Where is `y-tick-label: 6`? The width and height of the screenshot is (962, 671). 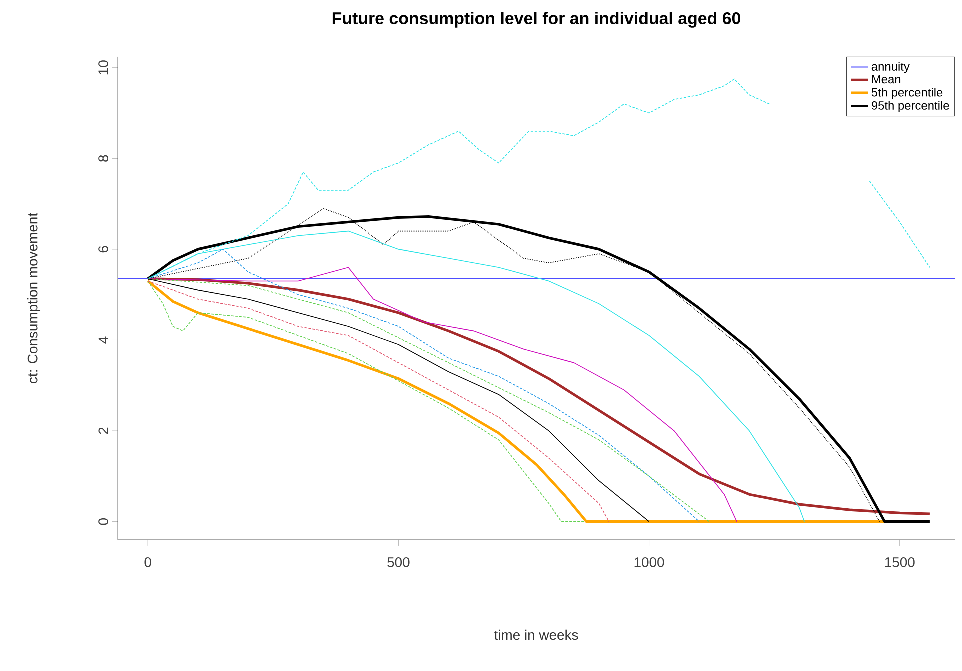
y-tick-label: 6 is located at coordinates (103, 249).